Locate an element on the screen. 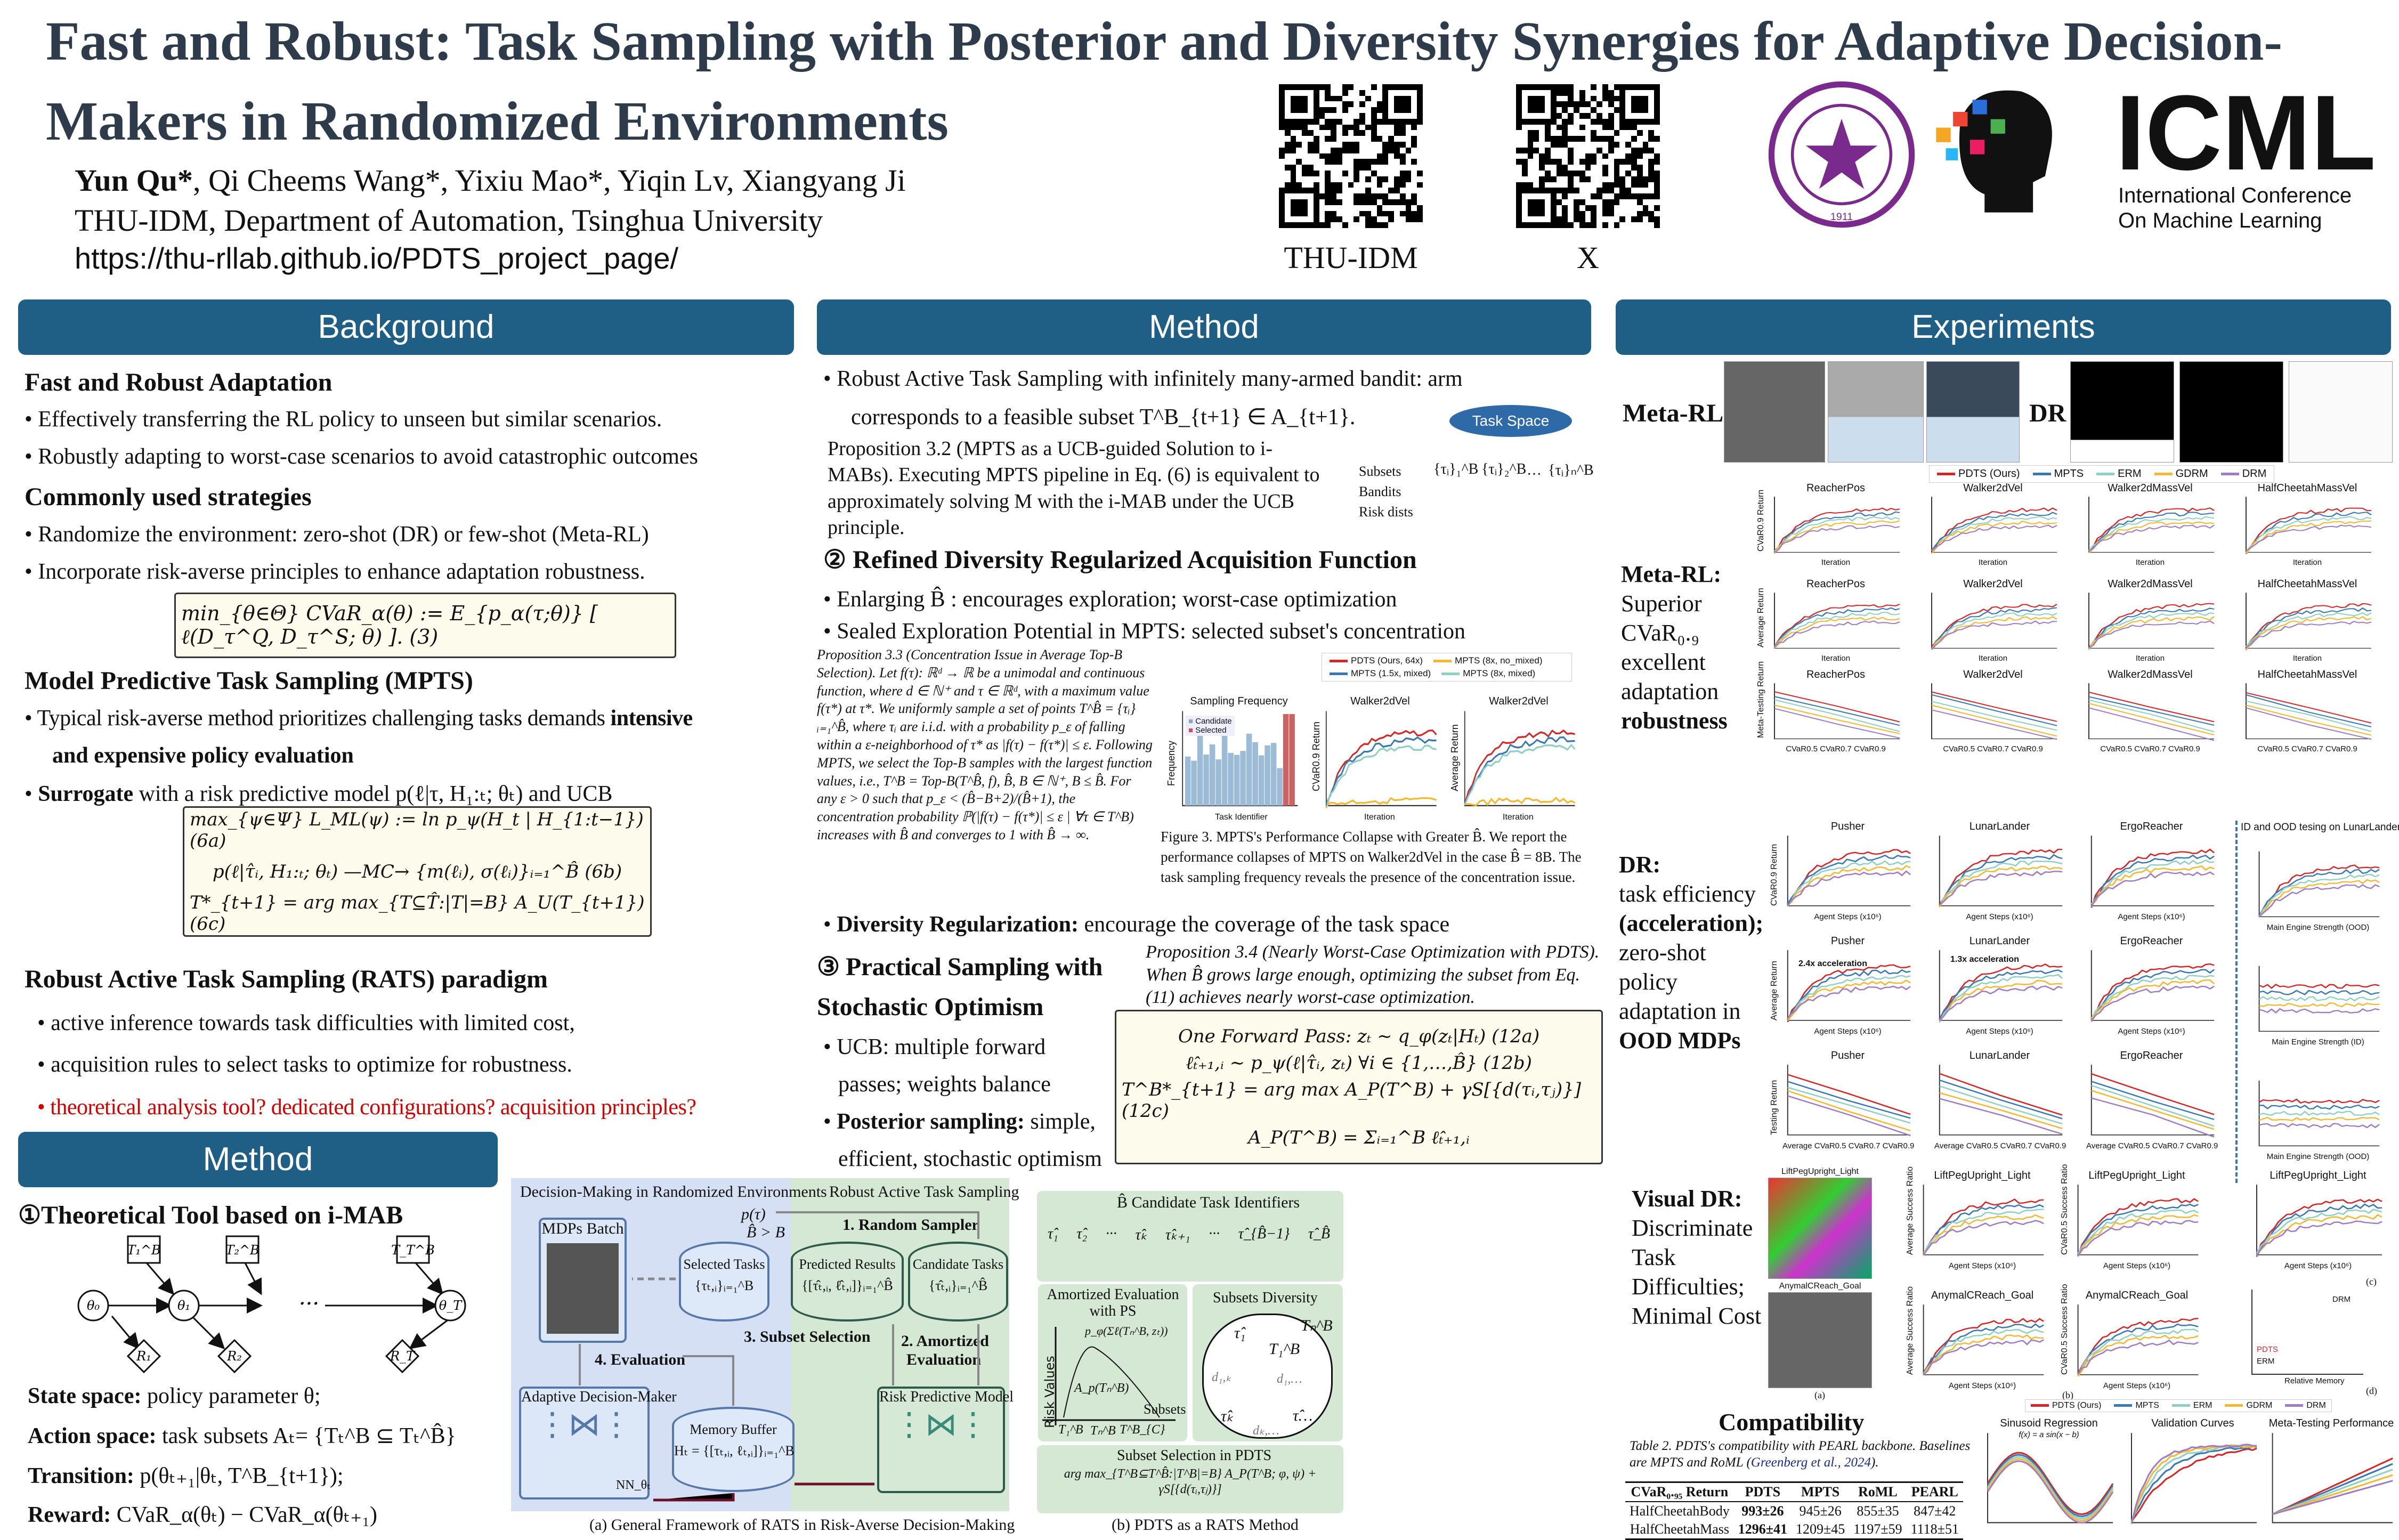 This screenshot has width=2399, height=1540. text-label: 847±42 is located at coordinates (1935, 1511).